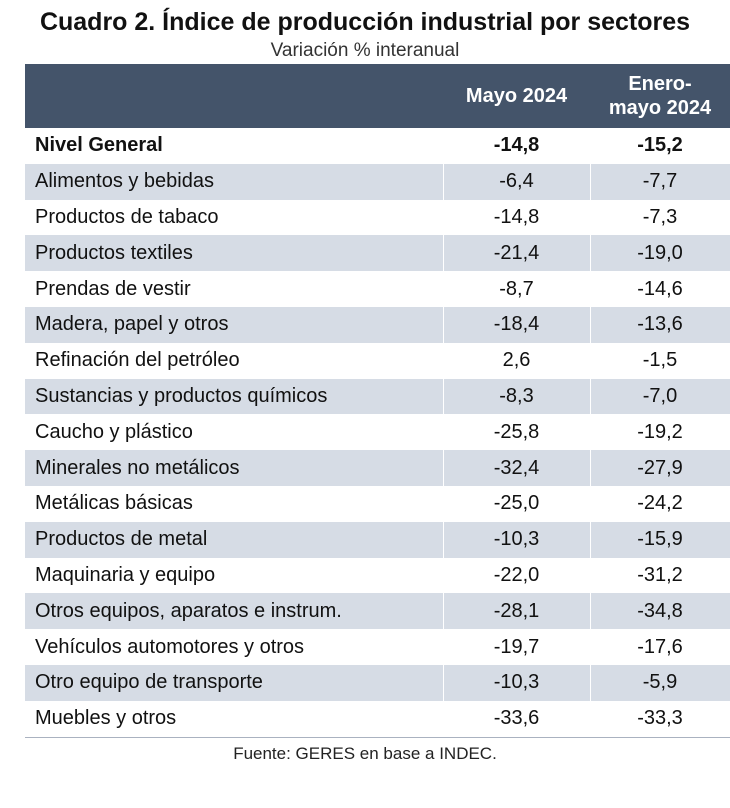 The height and width of the screenshot is (808, 730). I want to click on table-row: Productos de tabaco -14,8 -7,3, so click(377, 217).